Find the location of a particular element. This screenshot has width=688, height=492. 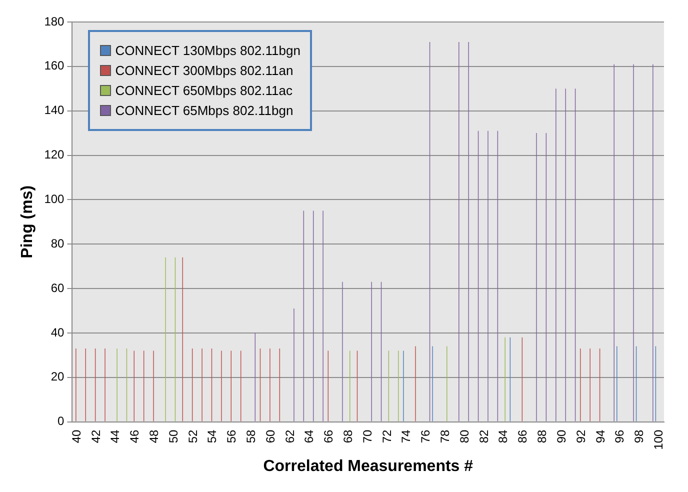

x-tick-label: 54 is located at coordinates (212, 436).